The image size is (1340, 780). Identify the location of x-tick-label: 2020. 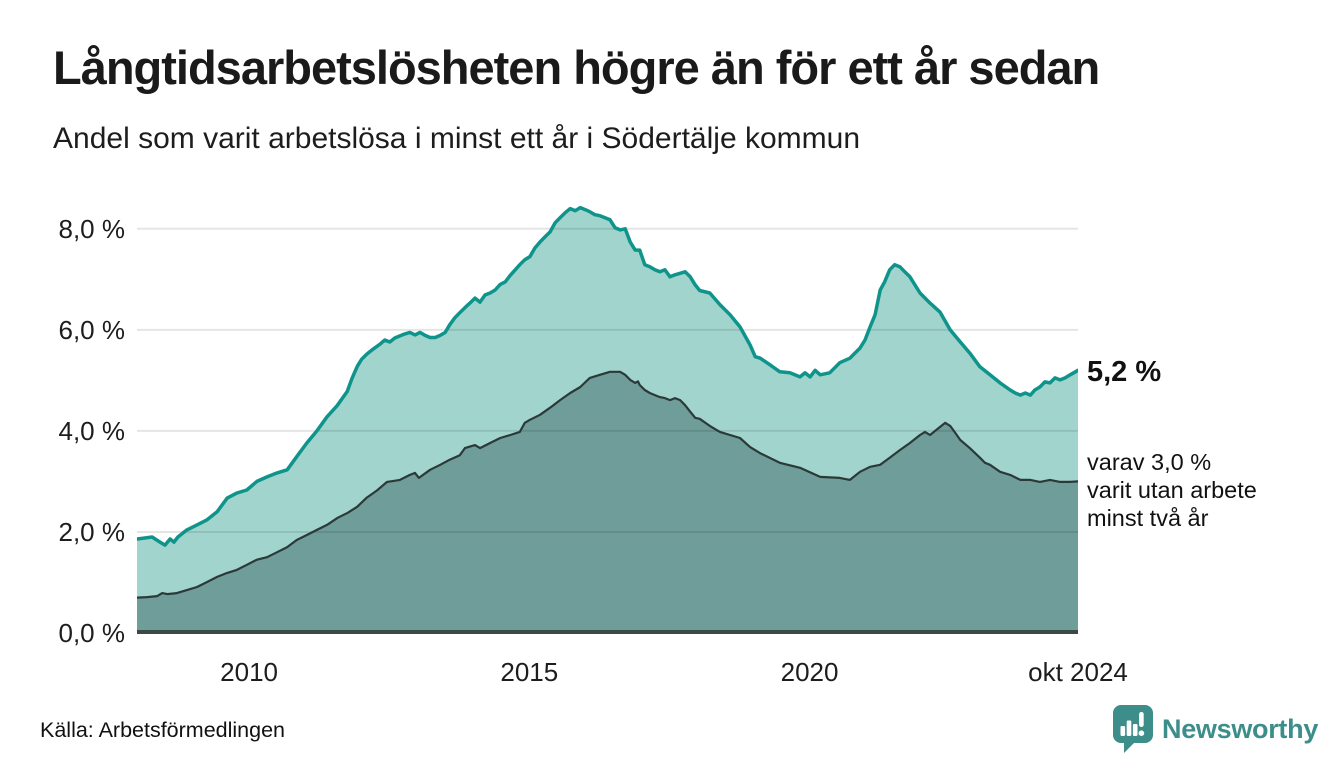
(809, 672).